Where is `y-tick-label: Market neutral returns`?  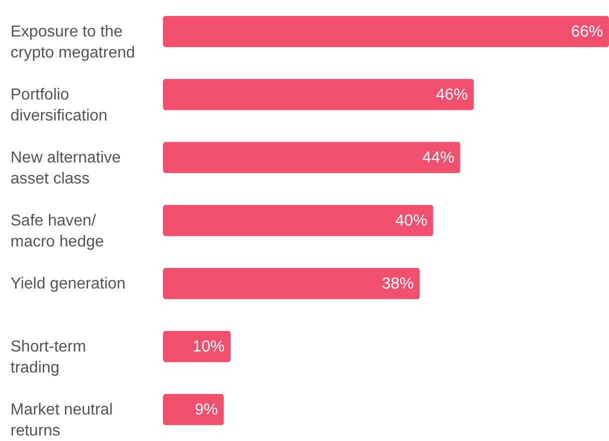
y-tick-label: Market neutral returns is located at coordinates (61, 421).